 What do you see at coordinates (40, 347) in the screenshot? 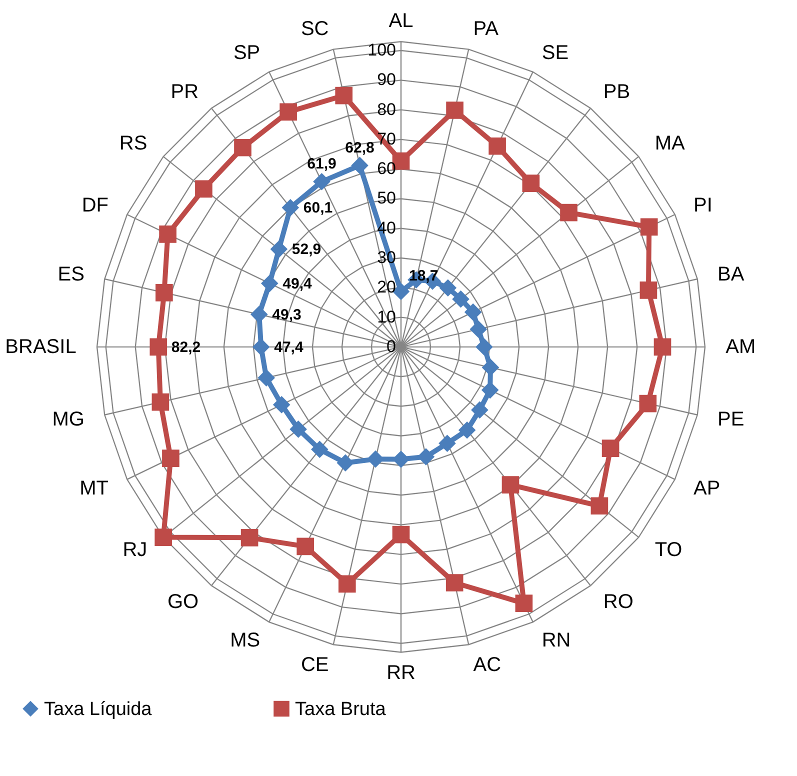
I see `spoke-label: BRASIL` at bounding box center [40, 347].